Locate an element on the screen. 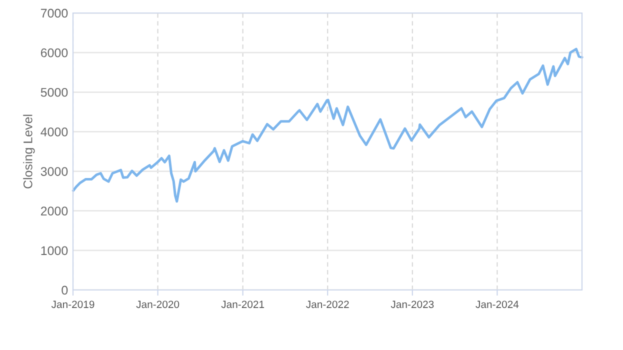 This screenshot has width=623, height=350. y-tick-label: 5000 is located at coordinates (54, 92).